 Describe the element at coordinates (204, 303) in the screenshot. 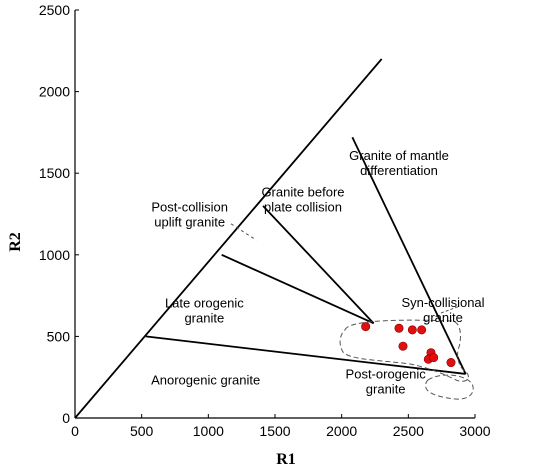

I see `field-label-late-orogenic: Late orogenic` at that location.